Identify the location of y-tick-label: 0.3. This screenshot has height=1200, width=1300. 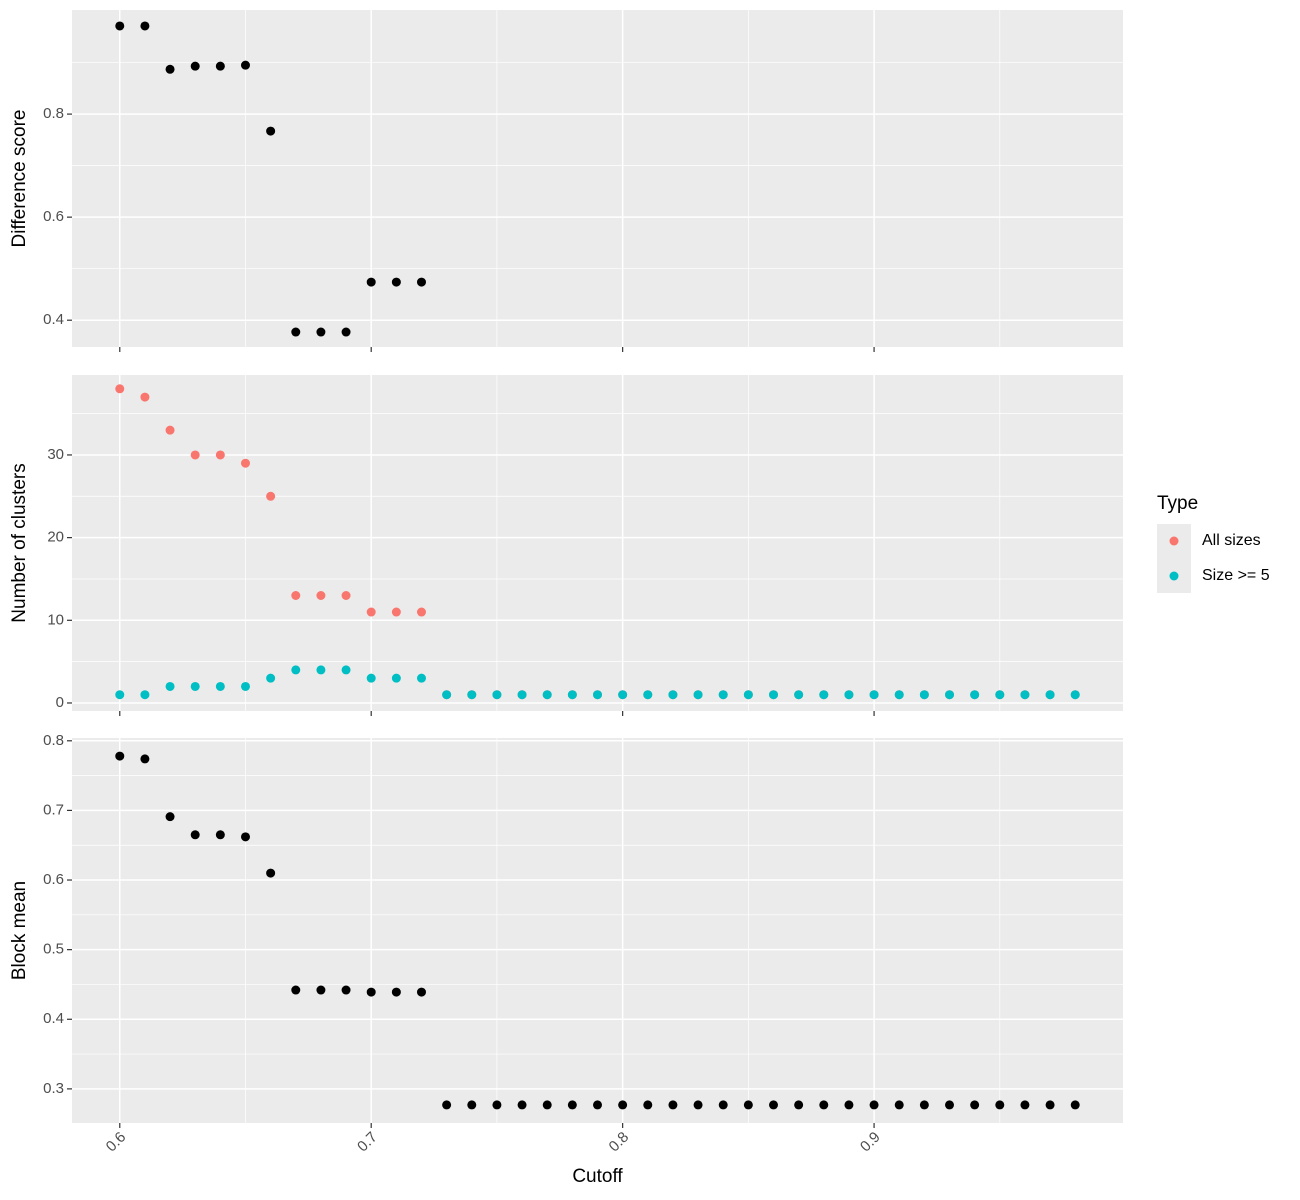
(53, 1088).